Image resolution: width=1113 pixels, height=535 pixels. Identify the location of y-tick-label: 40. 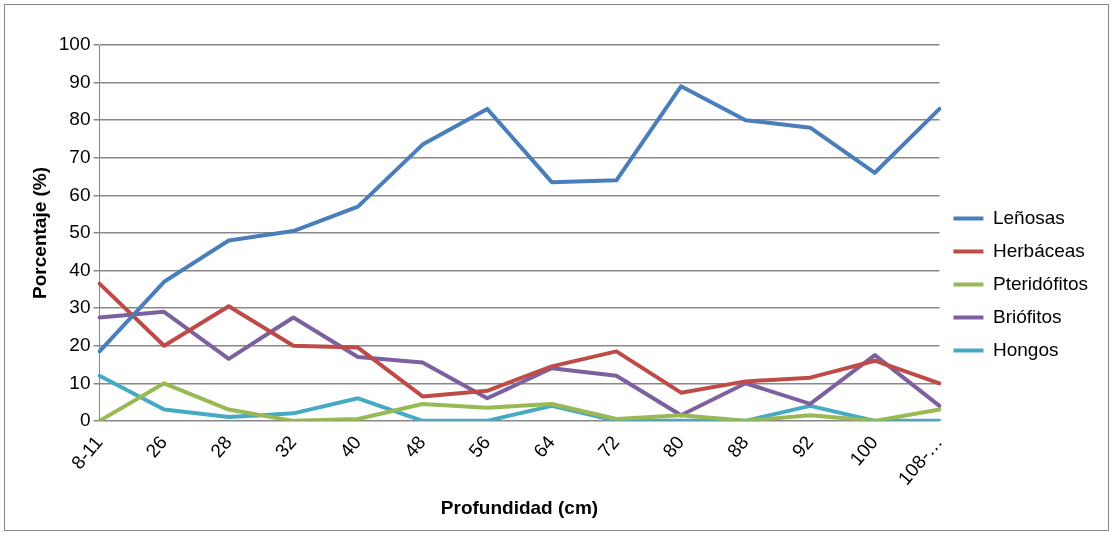
(80, 269).